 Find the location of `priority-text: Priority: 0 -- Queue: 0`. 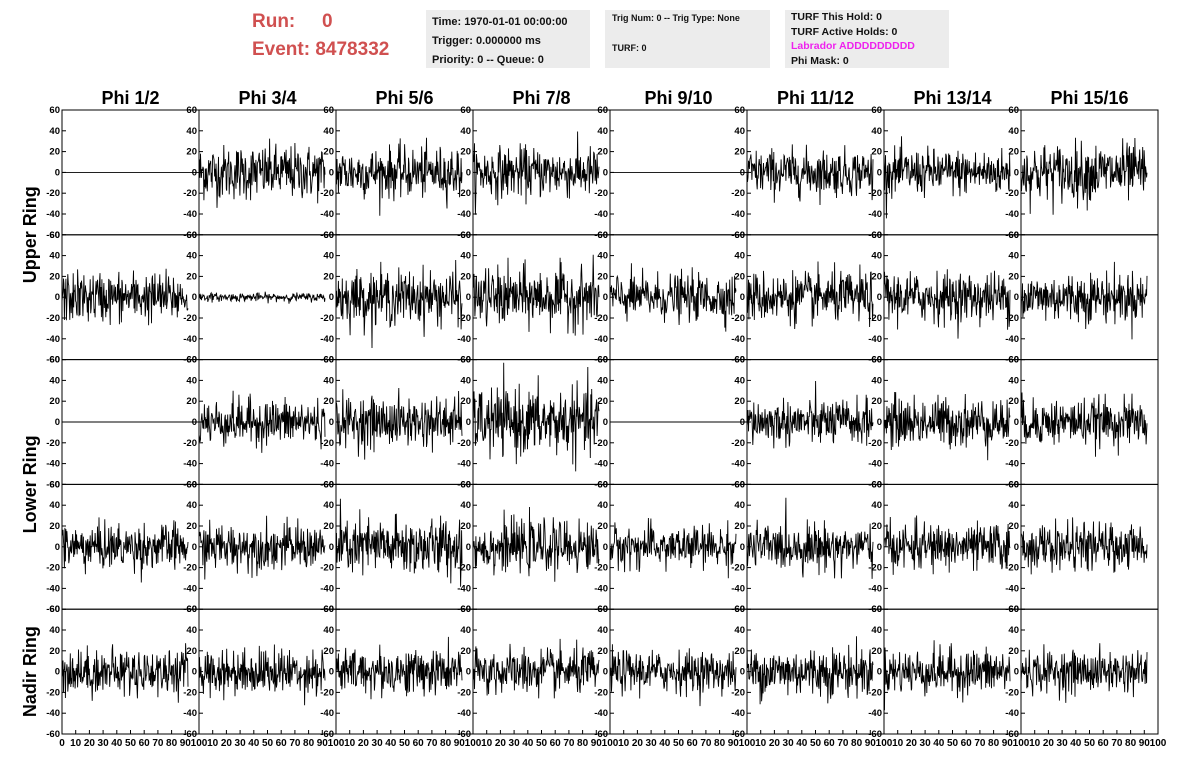

priority-text: Priority: 0 -- Queue: 0 is located at coordinates (488, 60).